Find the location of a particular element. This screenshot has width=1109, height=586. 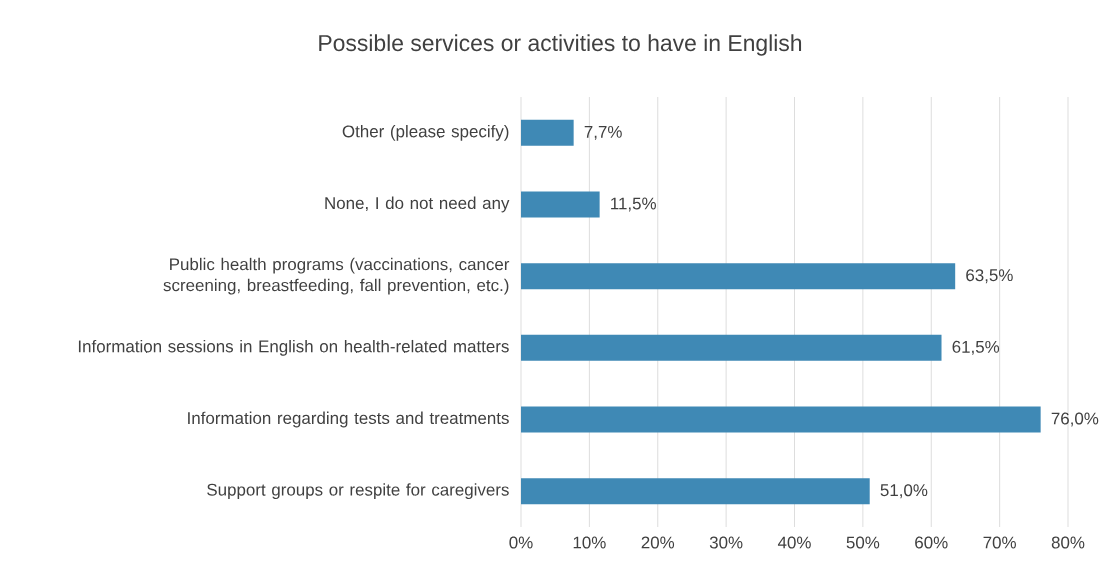

x-tick-label: 50% is located at coordinates (863, 542).